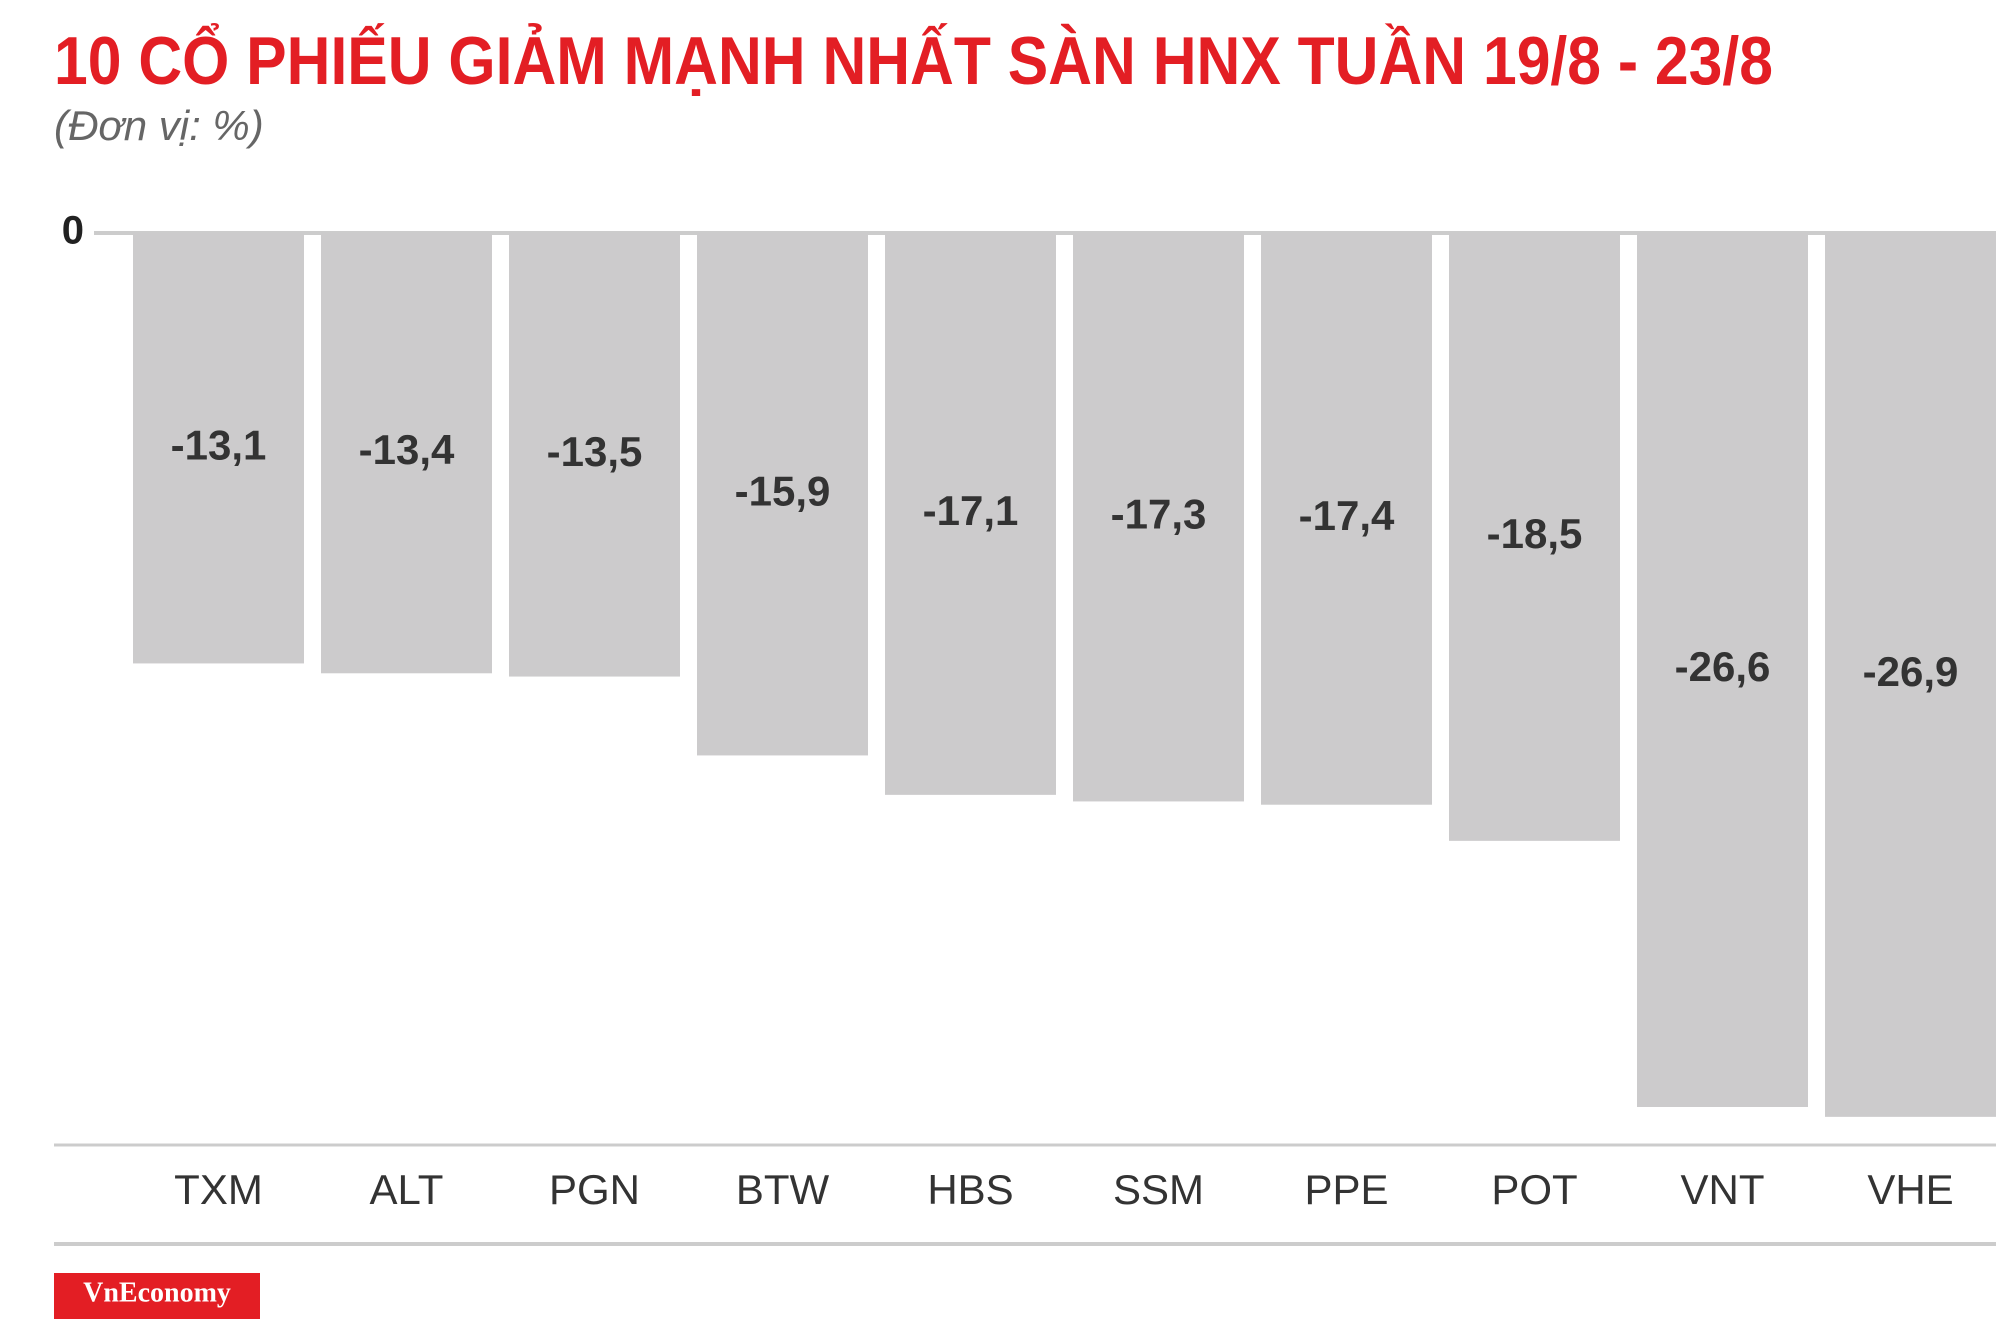 This screenshot has height=1319, width=2000. Describe the element at coordinates (971, 510) in the screenshot. I see `value-label: -17,1` at that location.